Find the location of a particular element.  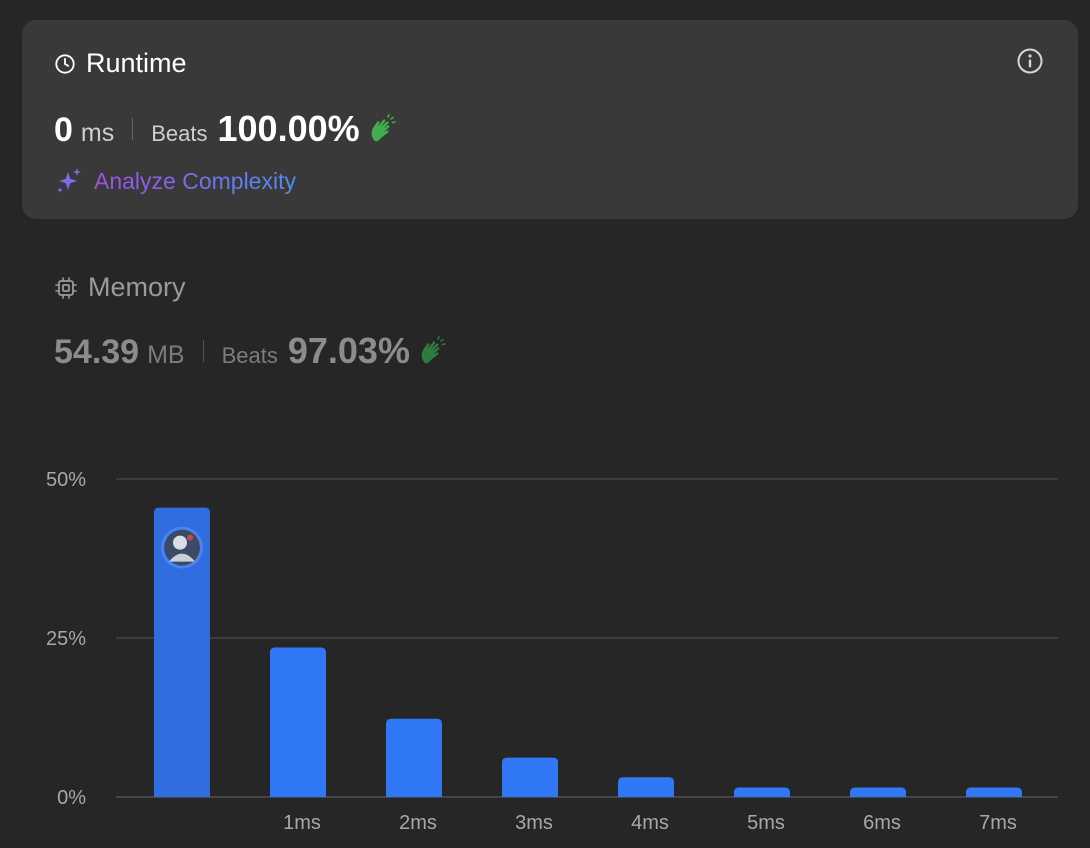

memory-header: Memory is located at coordinates (120, 287).